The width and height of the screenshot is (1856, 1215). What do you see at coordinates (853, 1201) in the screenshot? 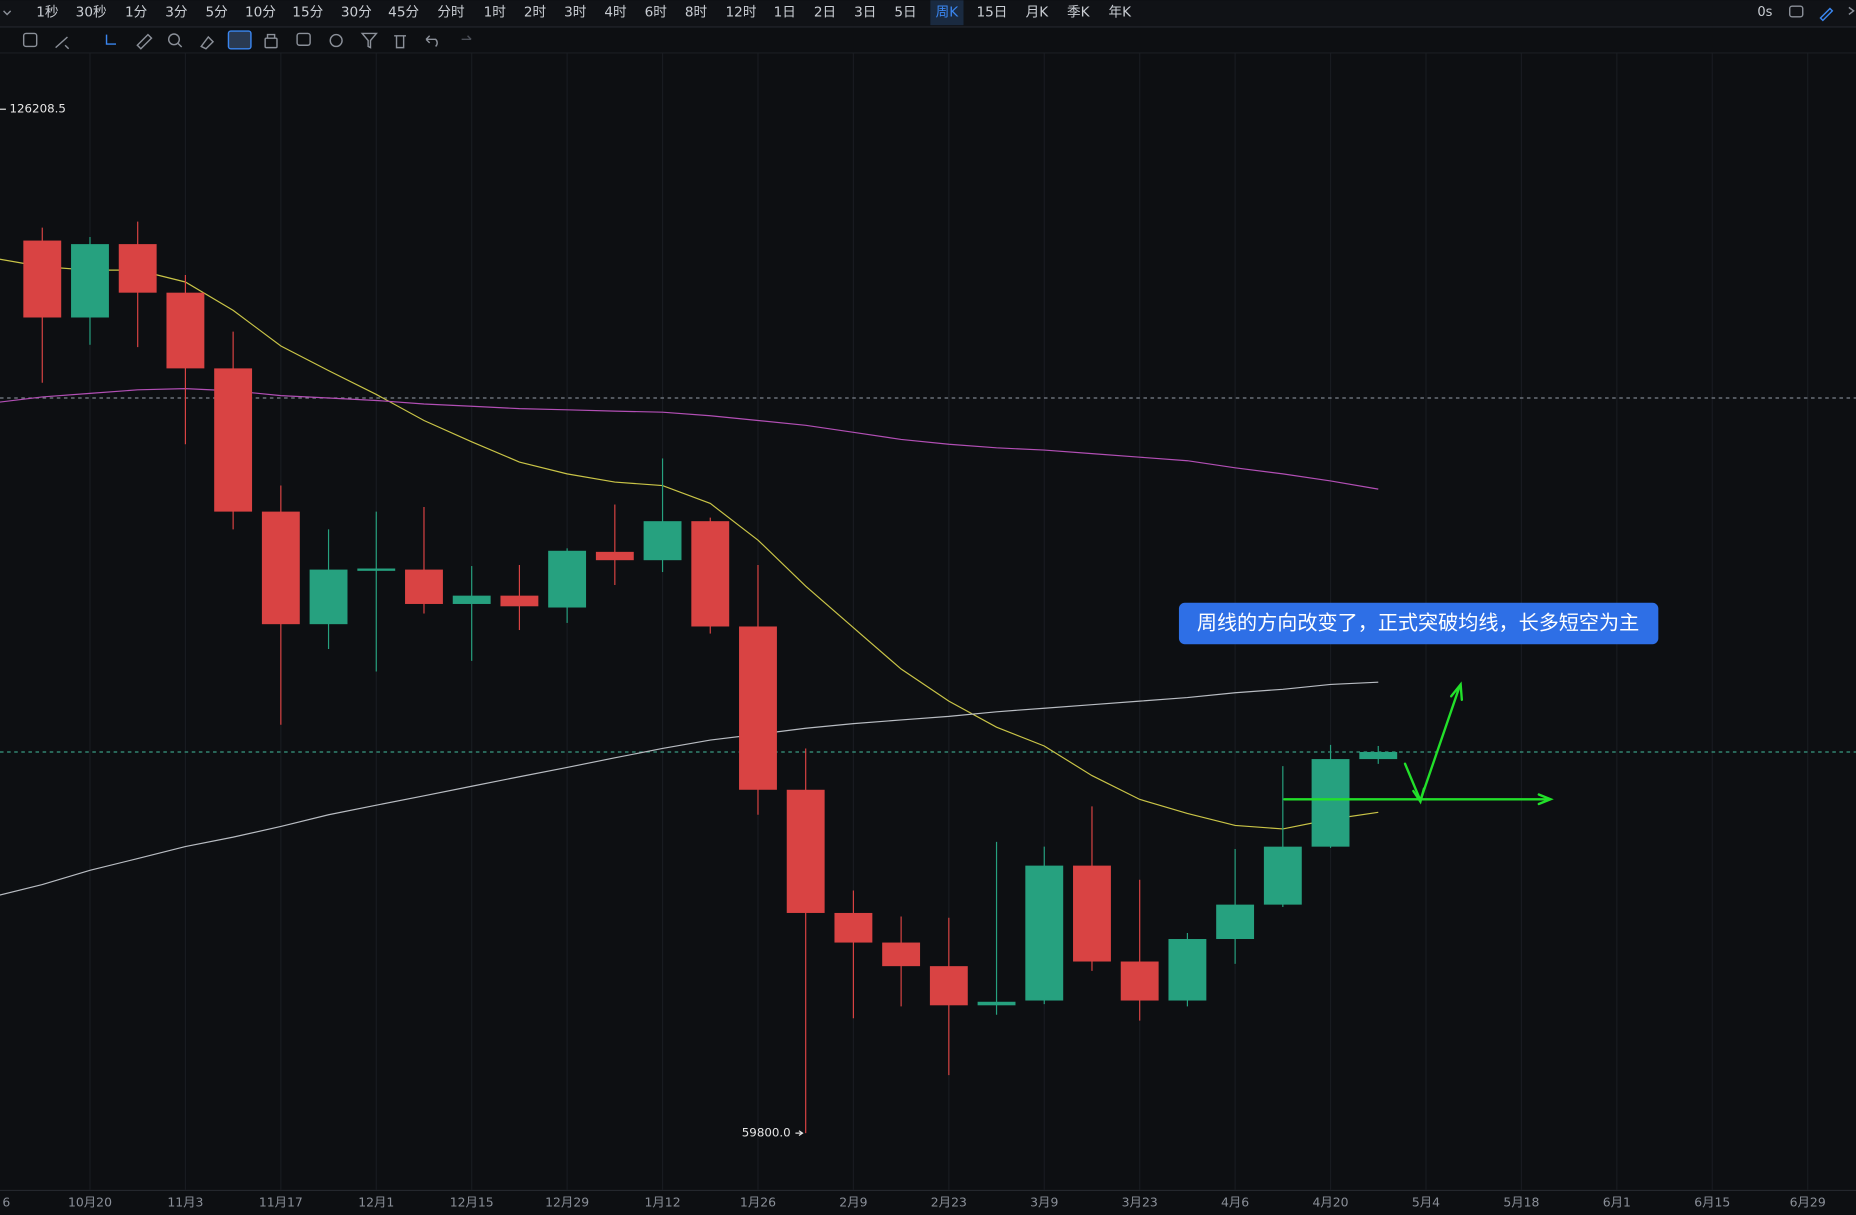
I see `x-tick-label: 2月9` at bounding box center [853, 1201].